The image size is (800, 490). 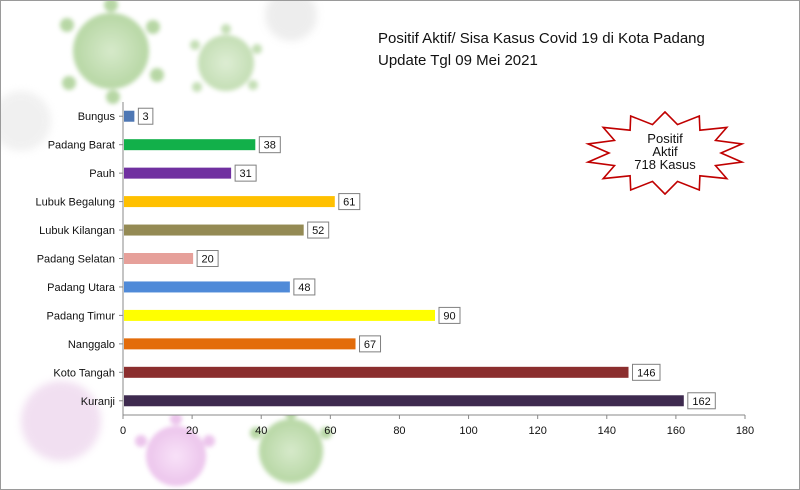 What do you see at coordinates (458, 60) in the screenshot?
I see `chart-title-line-2: Update Tgl 09 Mei 2021` at bounding box center [458, 60].